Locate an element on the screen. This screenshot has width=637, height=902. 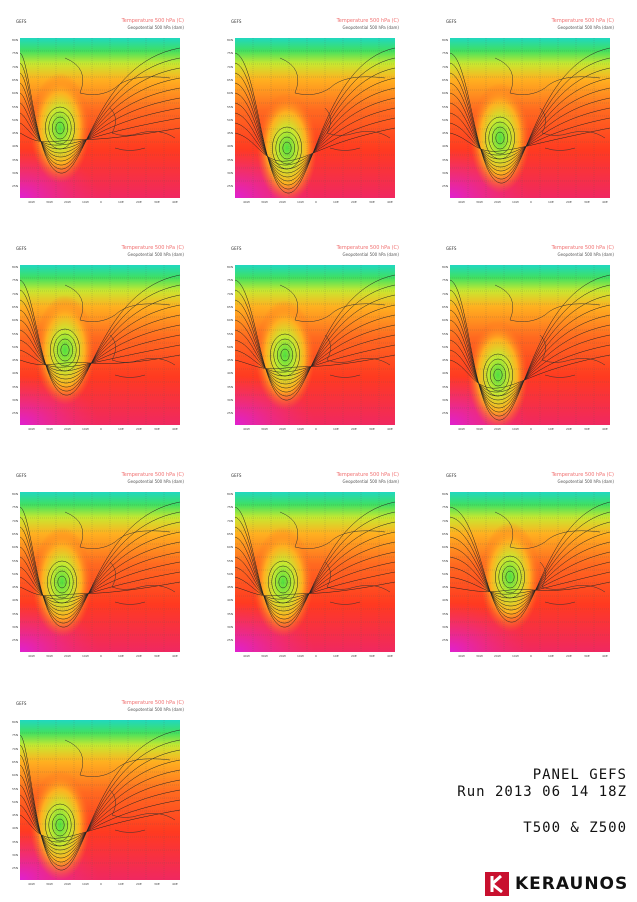
field-label: T500 & Z500 is located at coordinates (575, 828).